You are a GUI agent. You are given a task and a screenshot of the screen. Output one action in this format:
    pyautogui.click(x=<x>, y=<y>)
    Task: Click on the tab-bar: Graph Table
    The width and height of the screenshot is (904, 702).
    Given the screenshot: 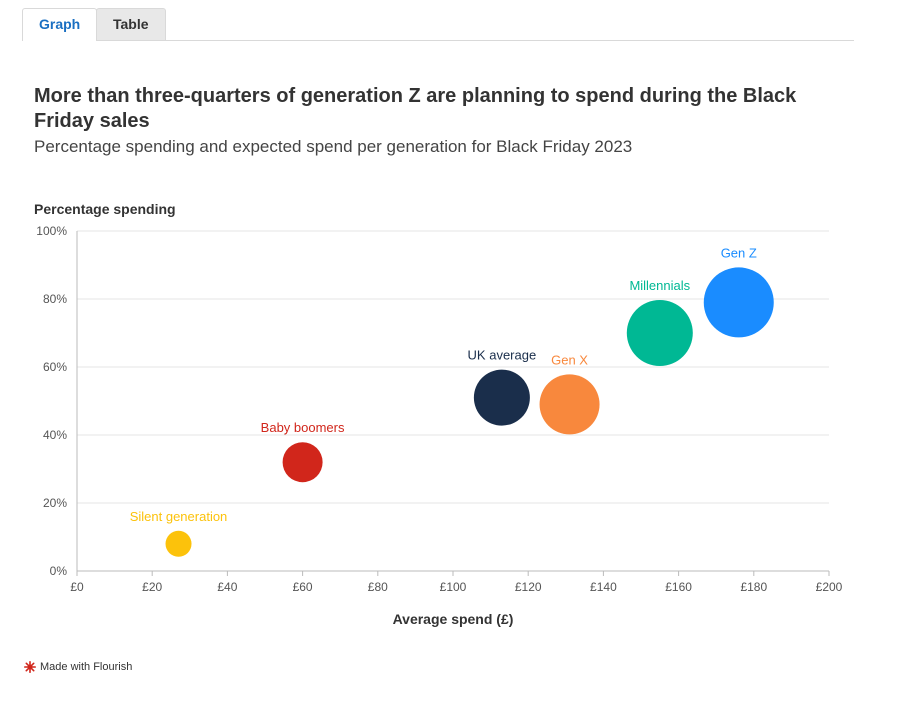 What is the action you would take?
    pyautogui.click(x=438, y=24)
    